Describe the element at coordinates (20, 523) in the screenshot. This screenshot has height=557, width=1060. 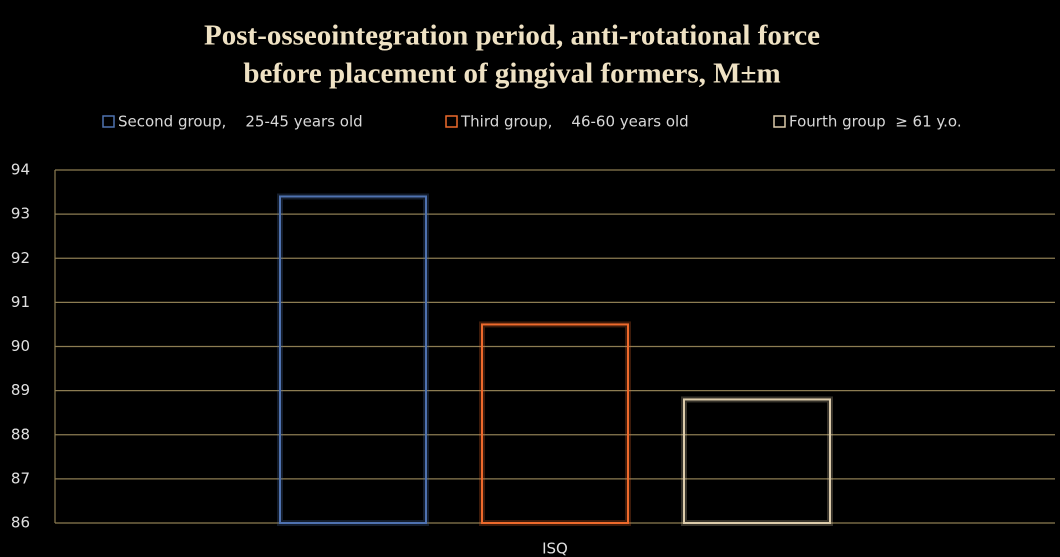
I see `y-tick-label: 86` at that location.